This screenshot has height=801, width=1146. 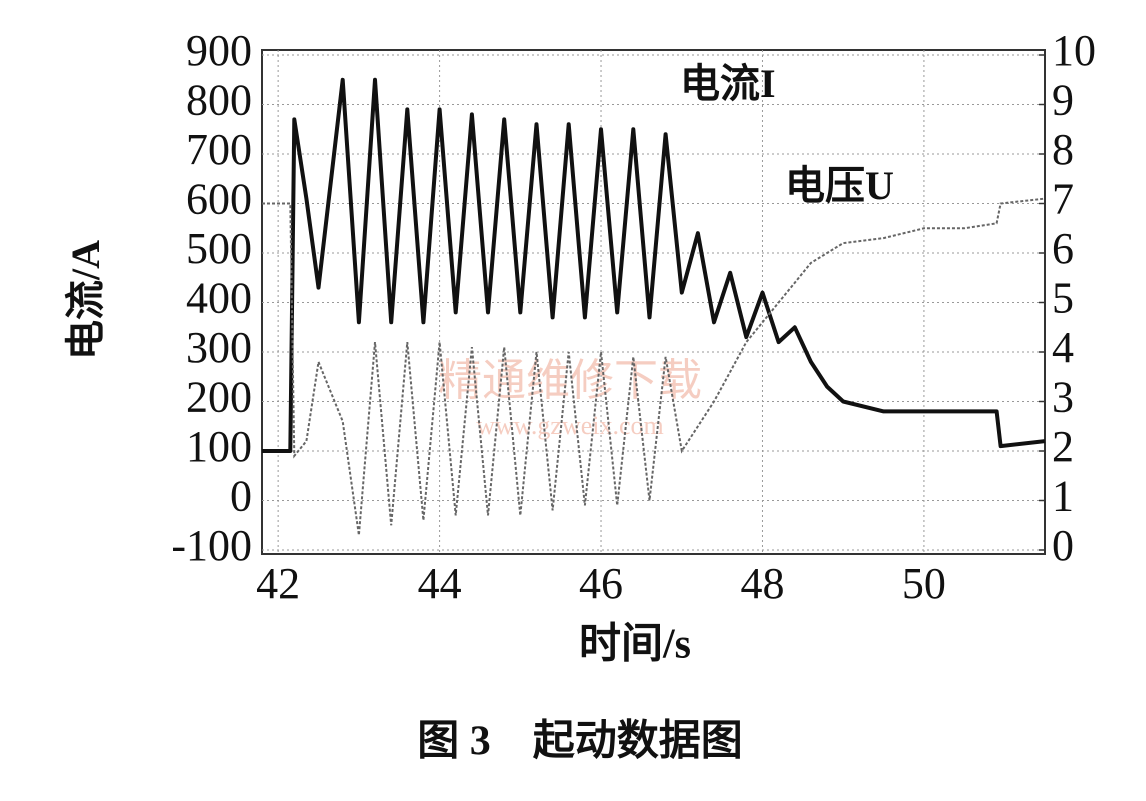 What do you see at coordinates (580, 741) in the screenshot?
I see `caption: 图 3 起动数据图` at bounding box center [580, 741].